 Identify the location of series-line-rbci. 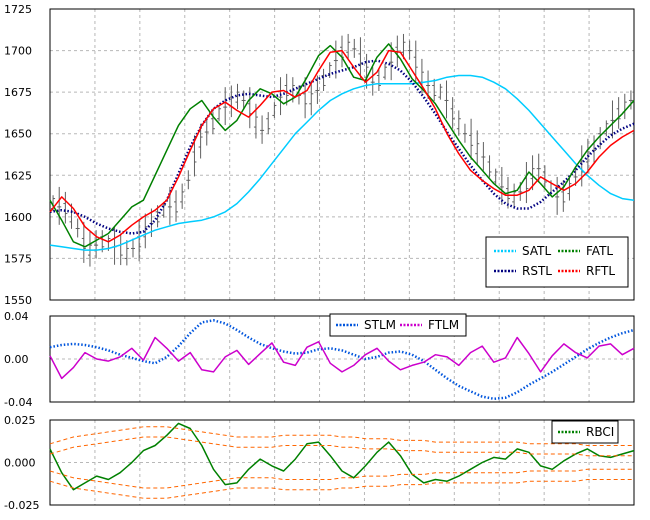
(342, 456).